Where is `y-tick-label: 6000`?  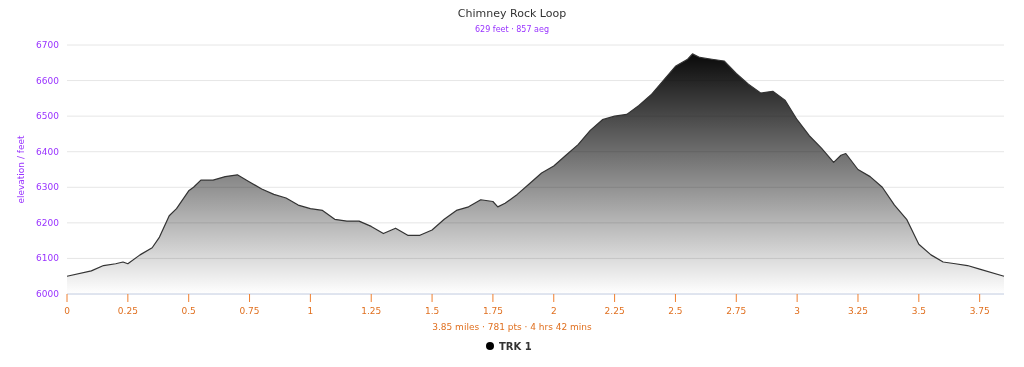 y-tick-label: 6000 is located at coordinates (48, 294).